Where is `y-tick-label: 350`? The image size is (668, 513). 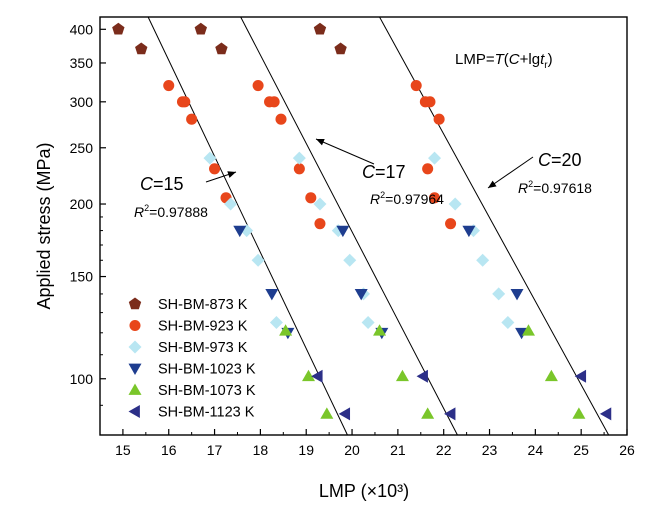 y-tick-label: 350 is located at coordinates (82, 63).